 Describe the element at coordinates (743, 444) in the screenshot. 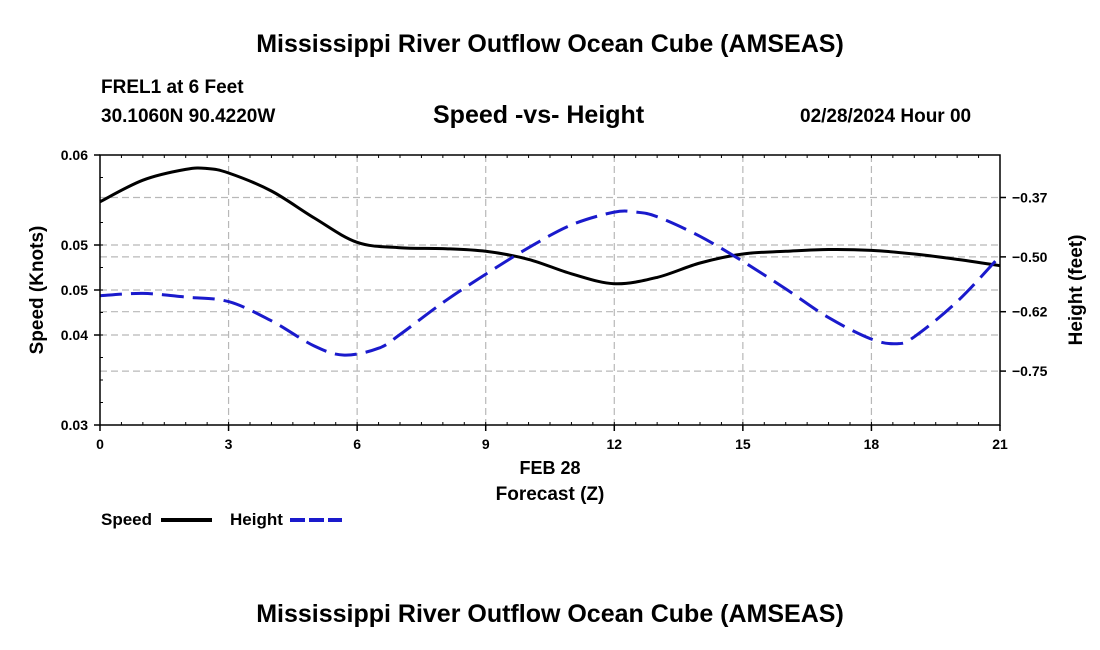

I see `x-tick-label: 15` at that location.